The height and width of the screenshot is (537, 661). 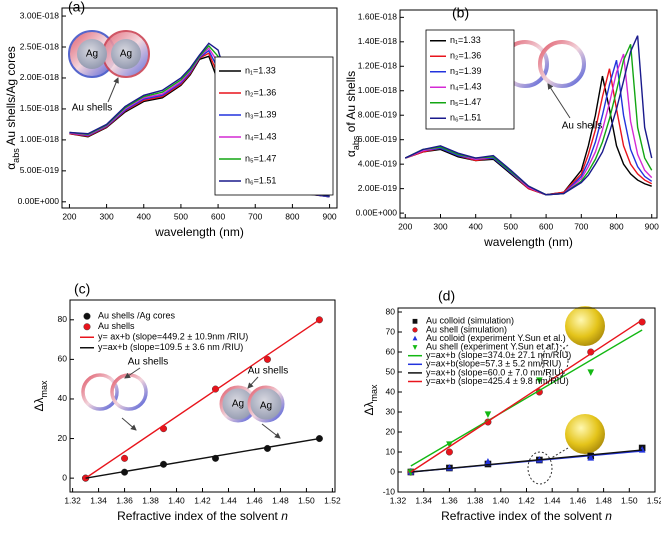 I want to click on y-tick-label: 3.00E-018, so click(x=39, y=15).